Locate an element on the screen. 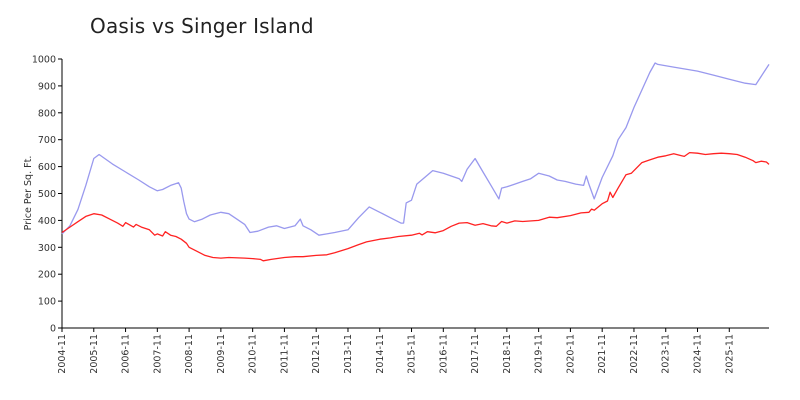 The height and width of the screenshot is (400, 800). y-tick-label: 700 is located at coordinates (47, 140).